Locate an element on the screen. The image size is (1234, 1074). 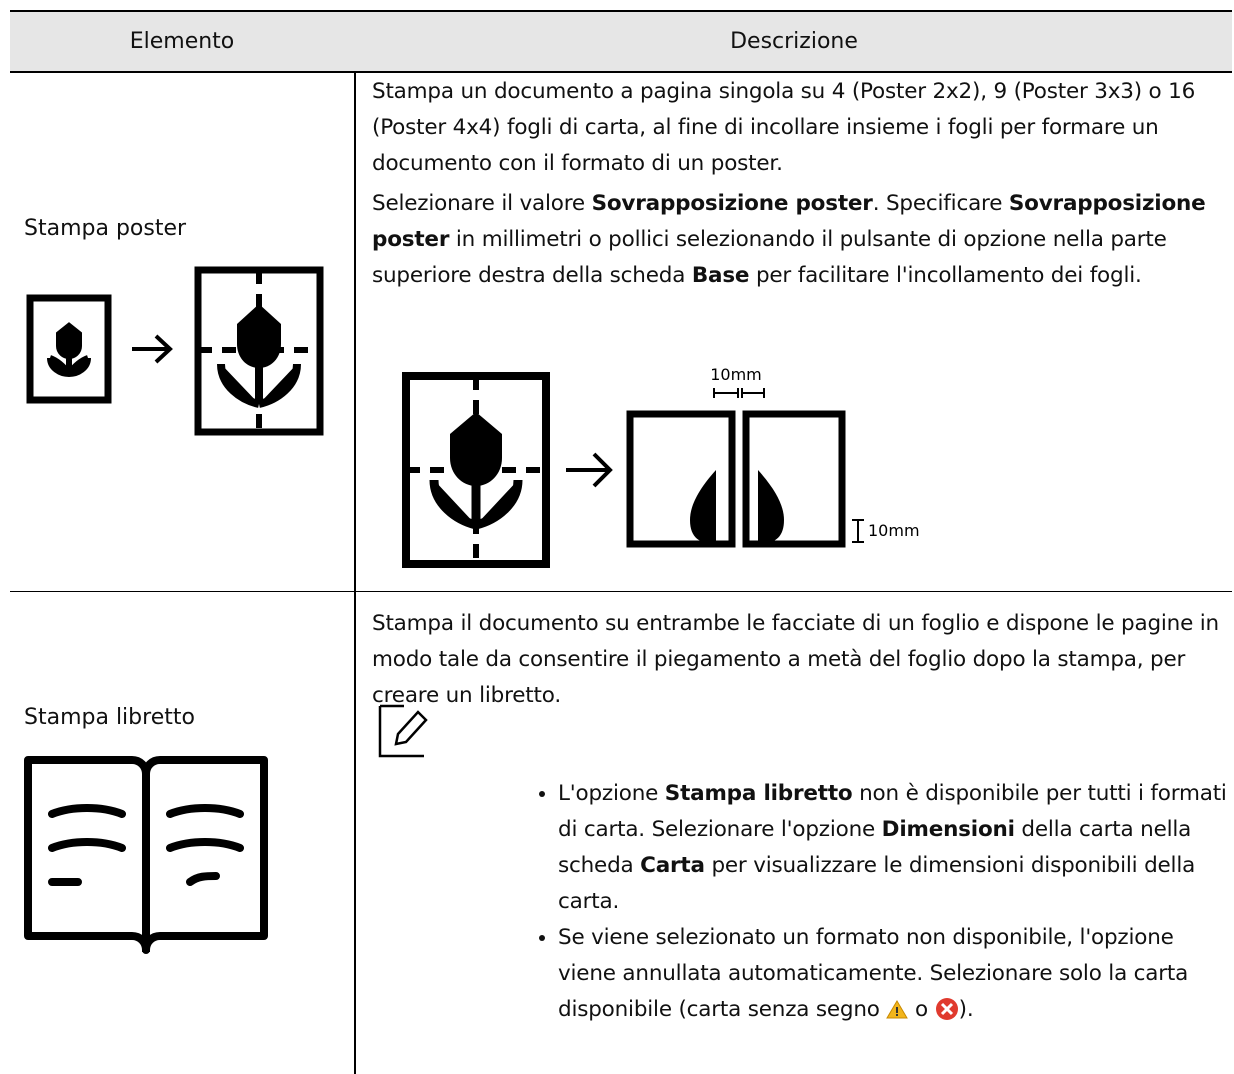
bold-text: Base is located at coordinates (720, 275).